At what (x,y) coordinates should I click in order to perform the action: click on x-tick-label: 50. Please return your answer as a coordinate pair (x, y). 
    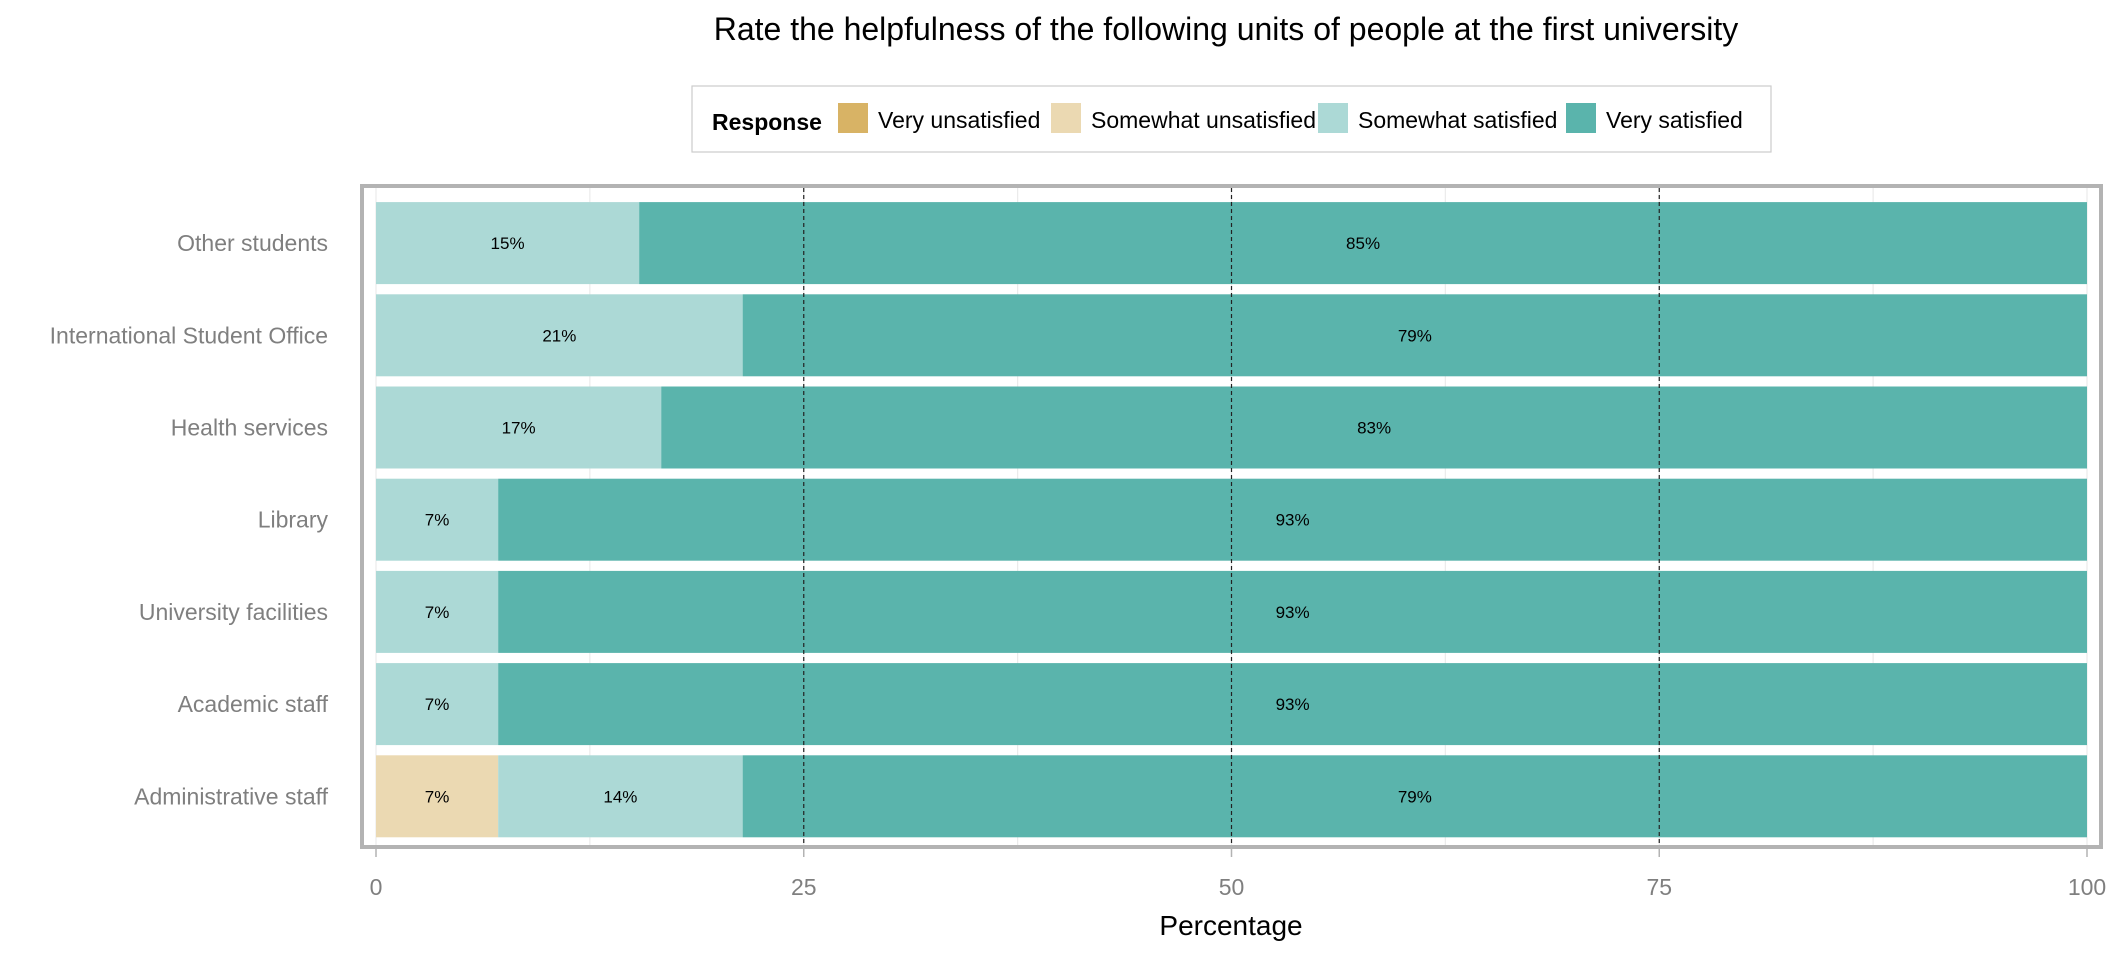
    Looking at the image, I should click on (1232, 887).